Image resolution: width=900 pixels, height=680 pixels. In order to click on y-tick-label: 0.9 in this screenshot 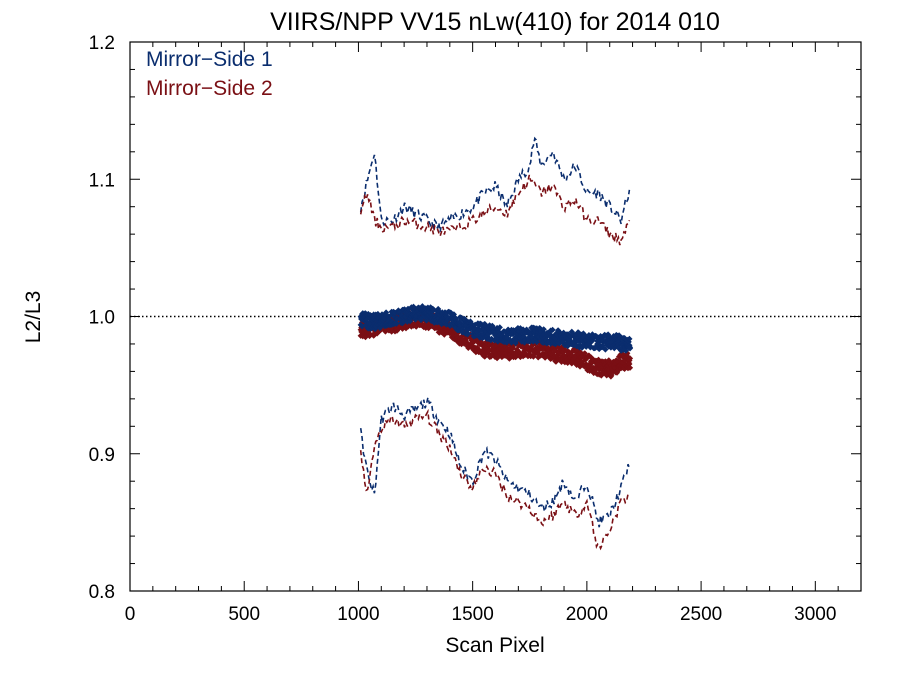, I will do `click(102, 455)`.